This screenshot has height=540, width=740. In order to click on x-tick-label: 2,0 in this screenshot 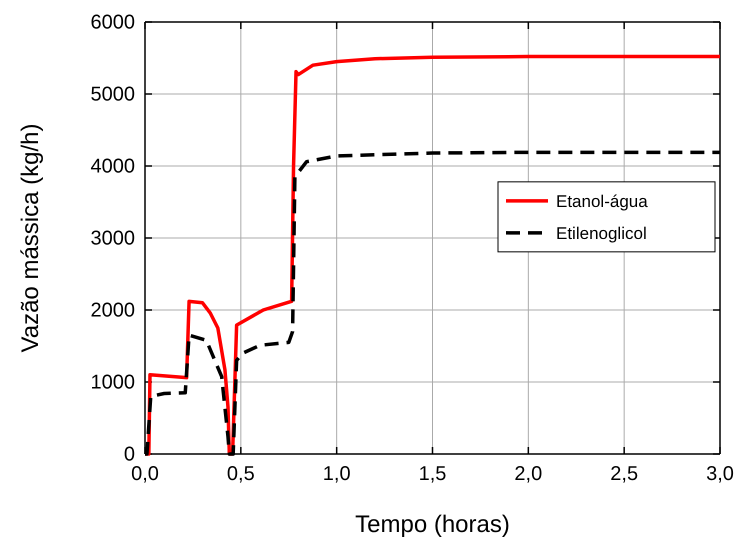, I will do `click(528, 474)`.